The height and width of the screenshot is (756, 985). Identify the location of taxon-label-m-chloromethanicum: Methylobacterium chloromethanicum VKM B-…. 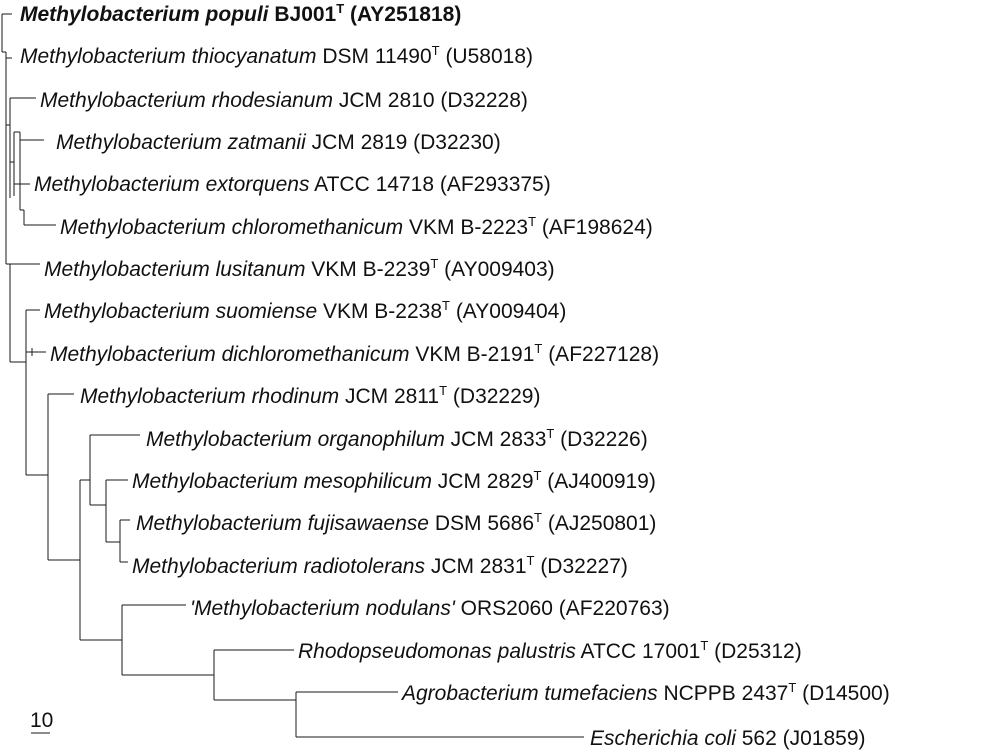
(356, 226).